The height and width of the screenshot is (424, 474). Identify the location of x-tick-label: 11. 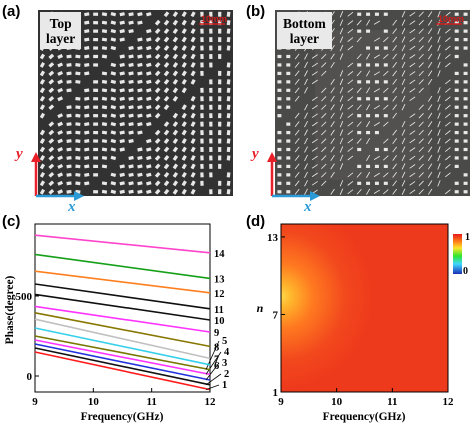
(392, 402).